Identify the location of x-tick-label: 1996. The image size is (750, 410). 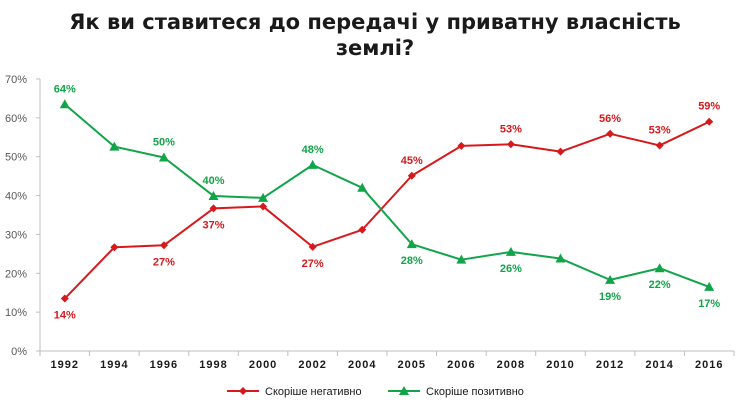
(164, 365).